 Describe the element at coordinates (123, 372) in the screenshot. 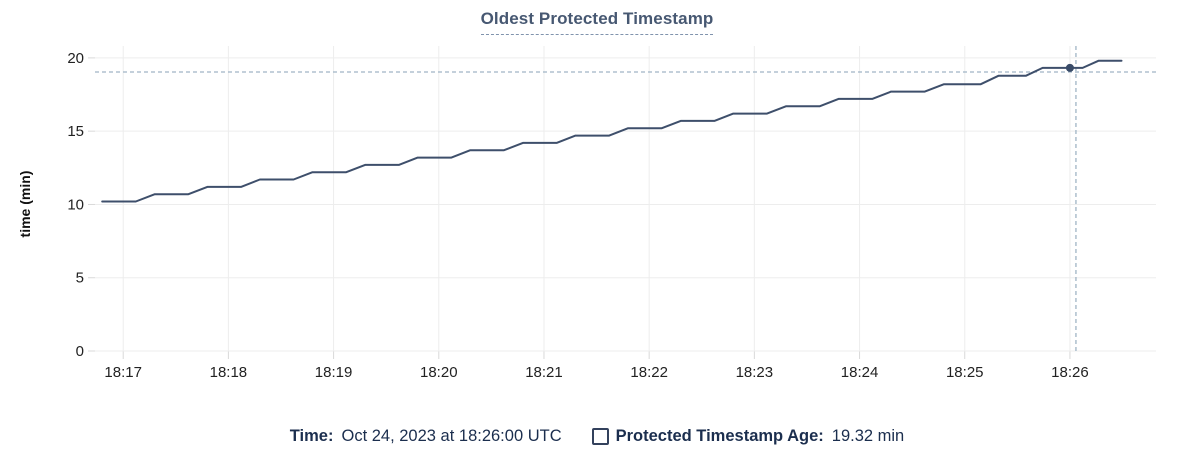

I see `x-tick-label: 18:17` at that location.